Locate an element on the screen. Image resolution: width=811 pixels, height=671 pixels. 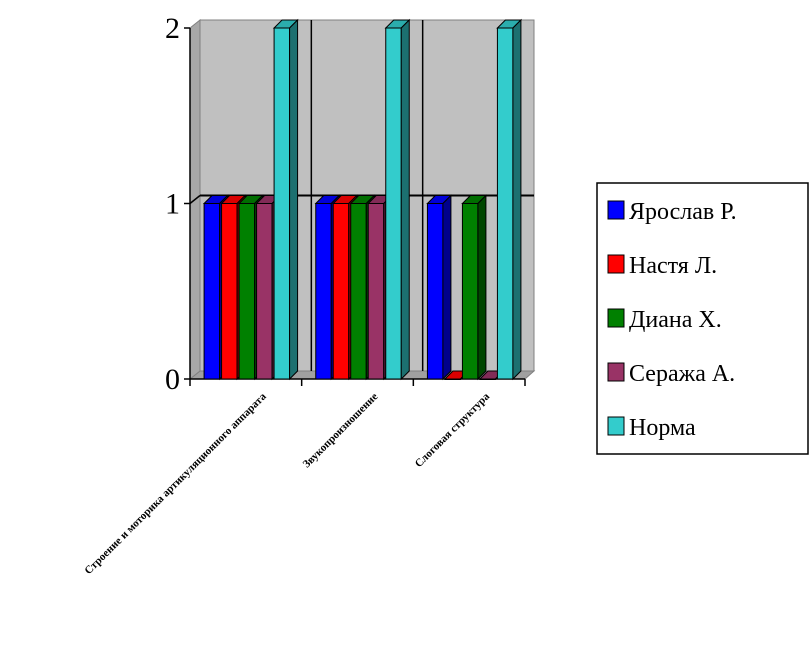
y-tick-label: 2 is located at coordinates (172, 28).